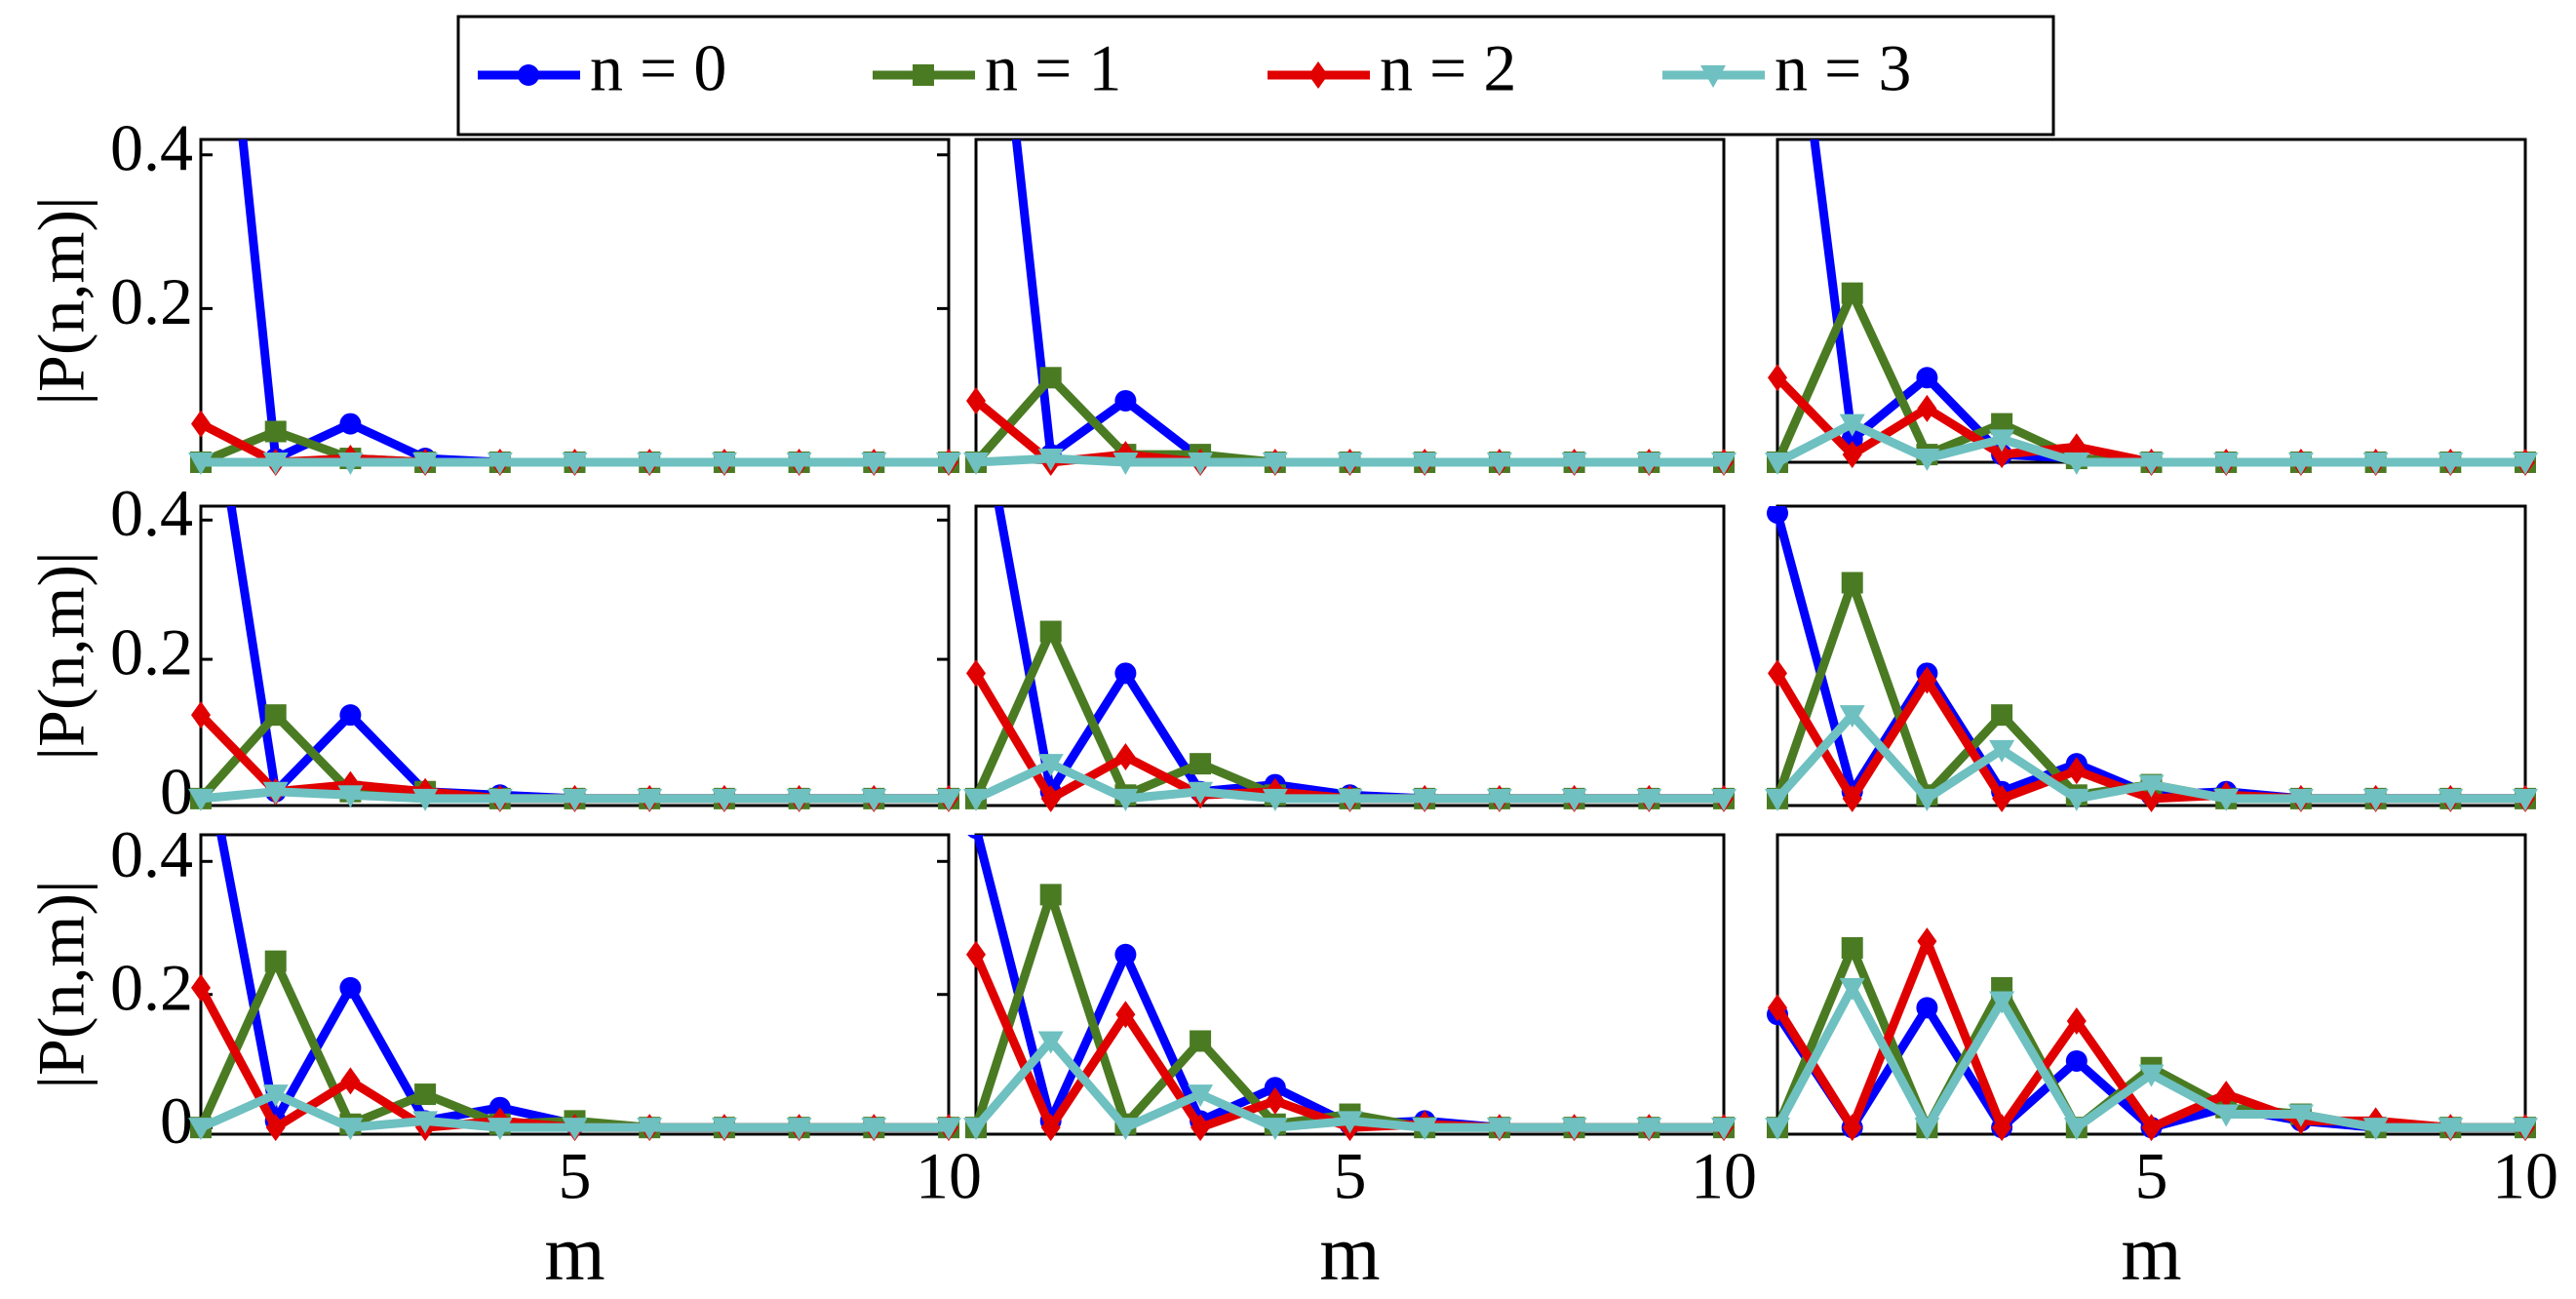 The width and height of the screenshot is (2576, 1299). What do you see at coordinates (1255, 76) in the screenshot?
I see `legend-box` at bounding box center [1255, 76].